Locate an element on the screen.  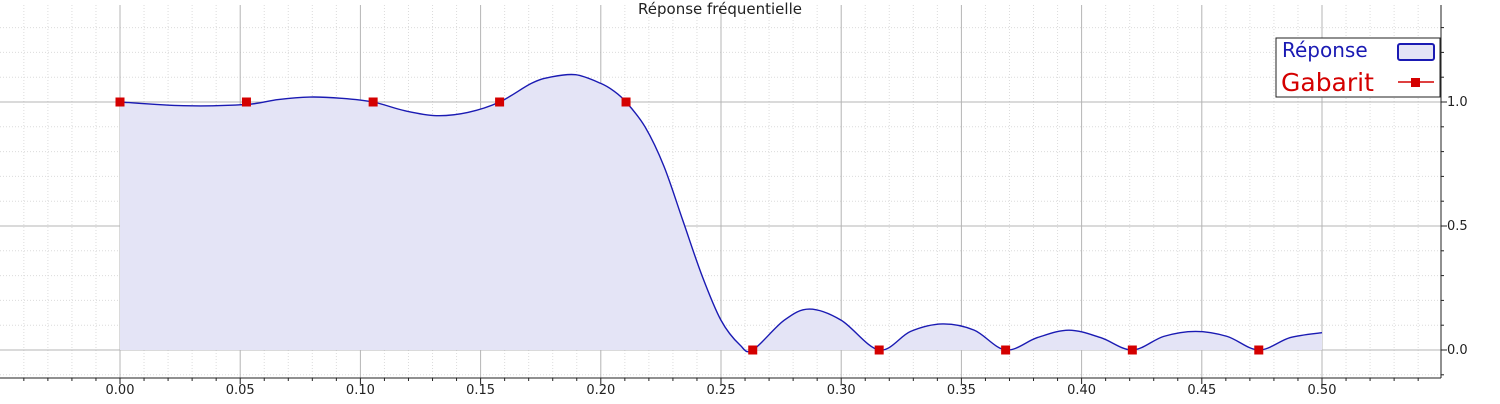
legend-marker-gabarit is located at coordinates (1415, 82).